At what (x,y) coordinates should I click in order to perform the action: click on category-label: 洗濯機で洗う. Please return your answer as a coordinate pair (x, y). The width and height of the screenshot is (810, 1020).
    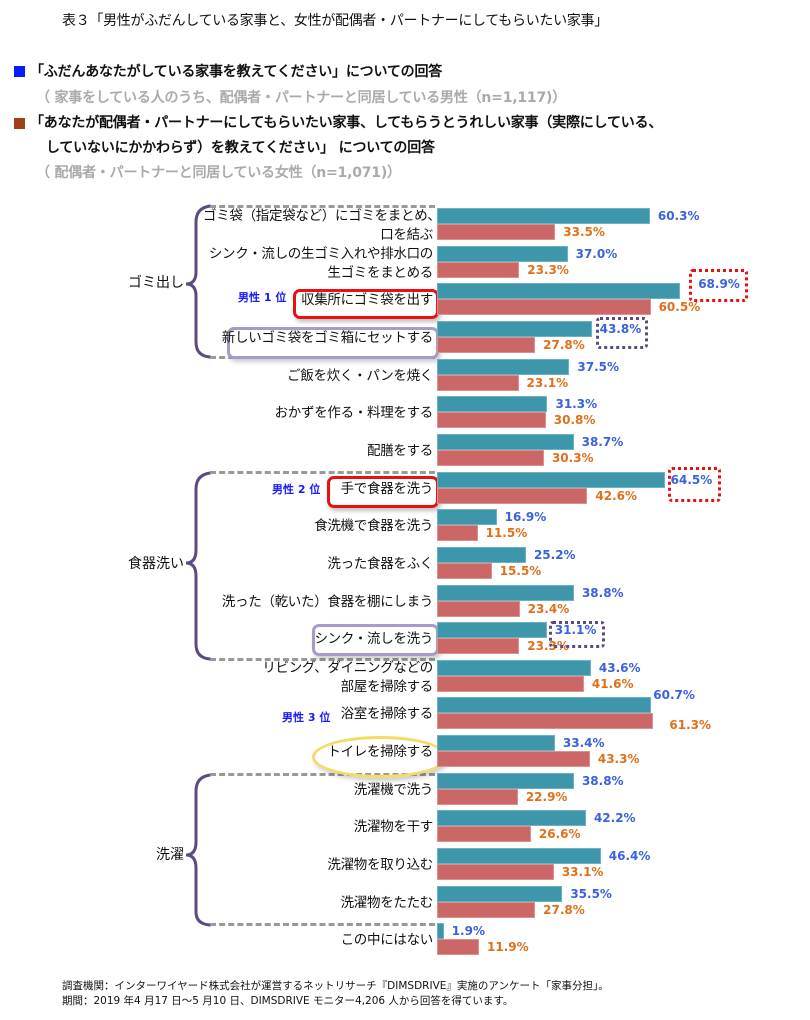
    Looking at the image, I should click on (393, 790).